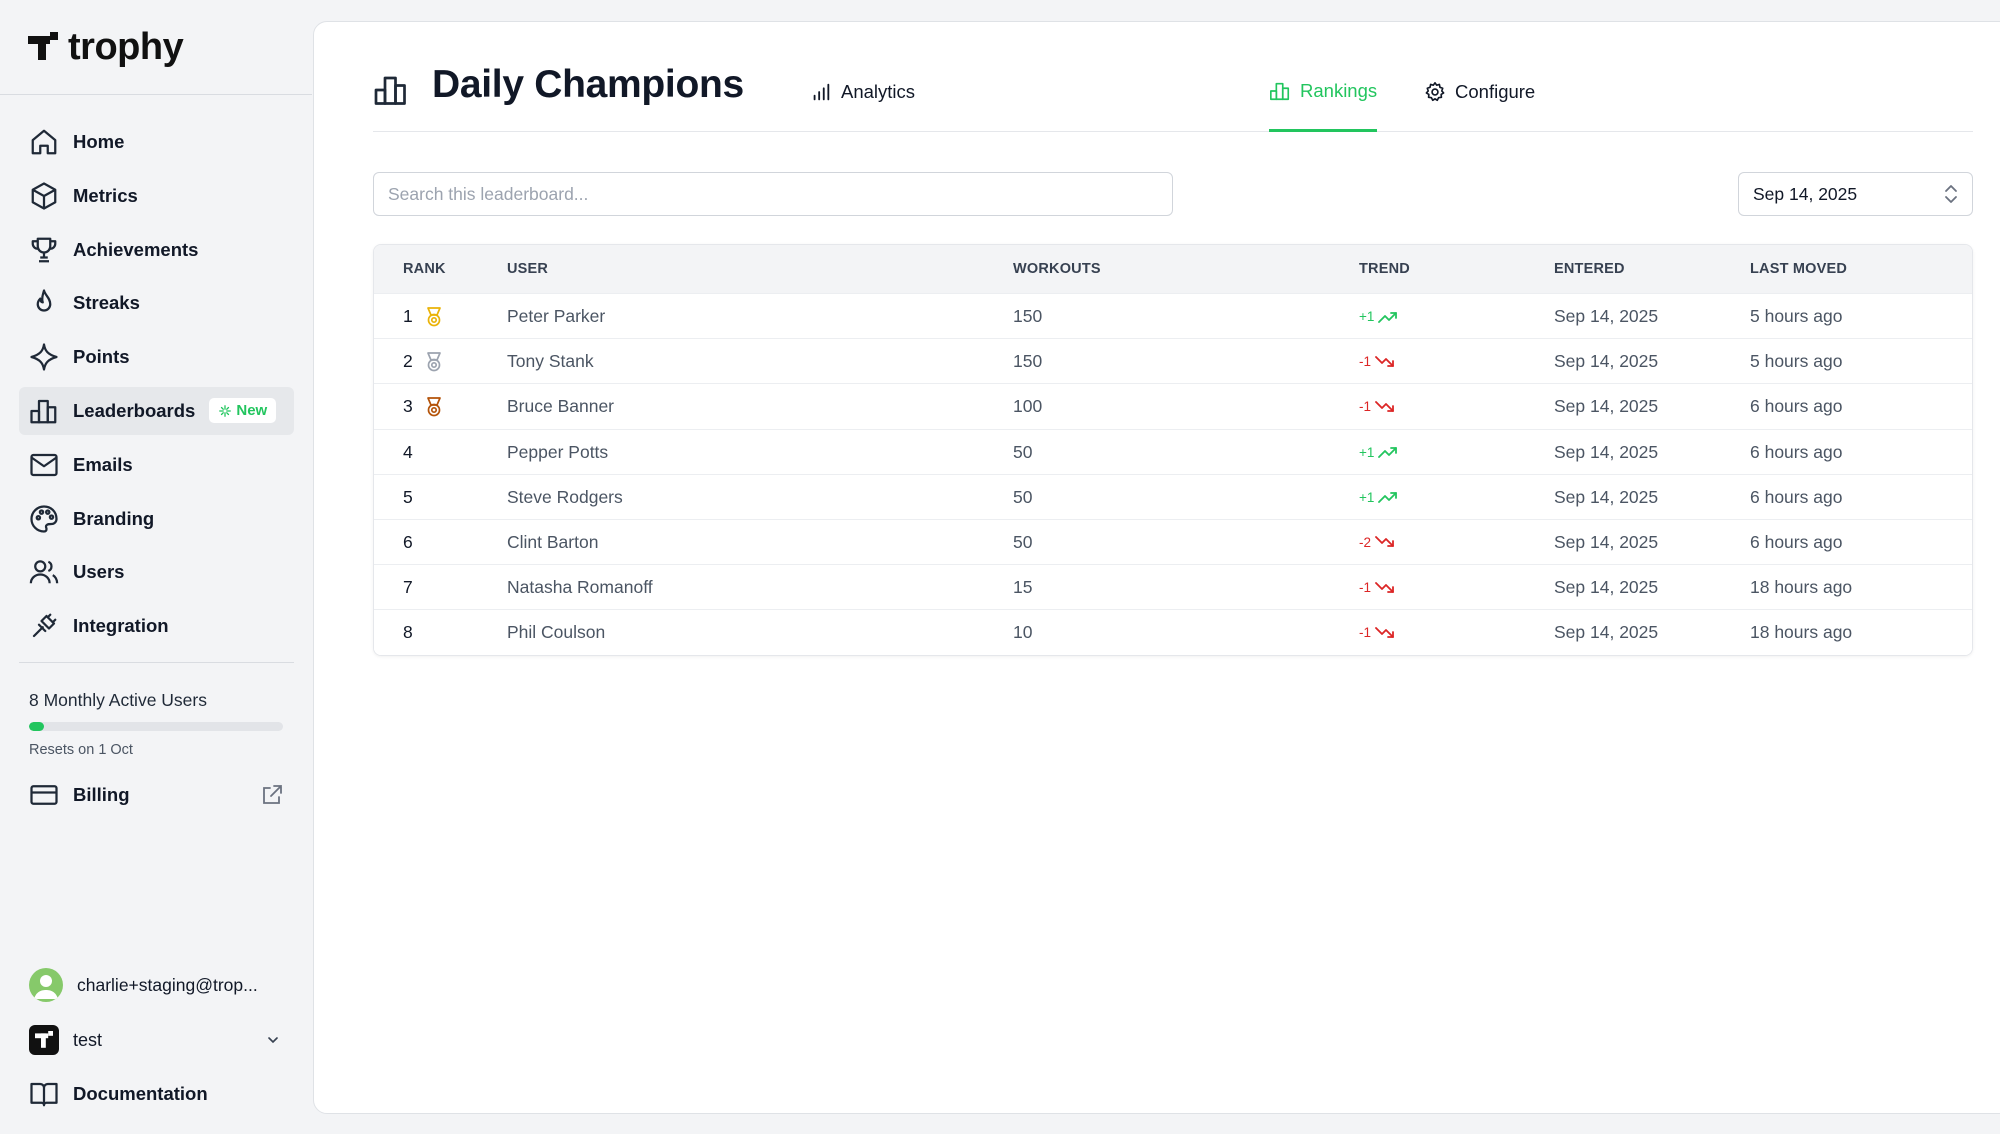 This screenshot has width=2000, height=1134. Describe the element at coordinates (101, 794) in the screenshot. I see `sidebar-item-label: Billing` at that location.